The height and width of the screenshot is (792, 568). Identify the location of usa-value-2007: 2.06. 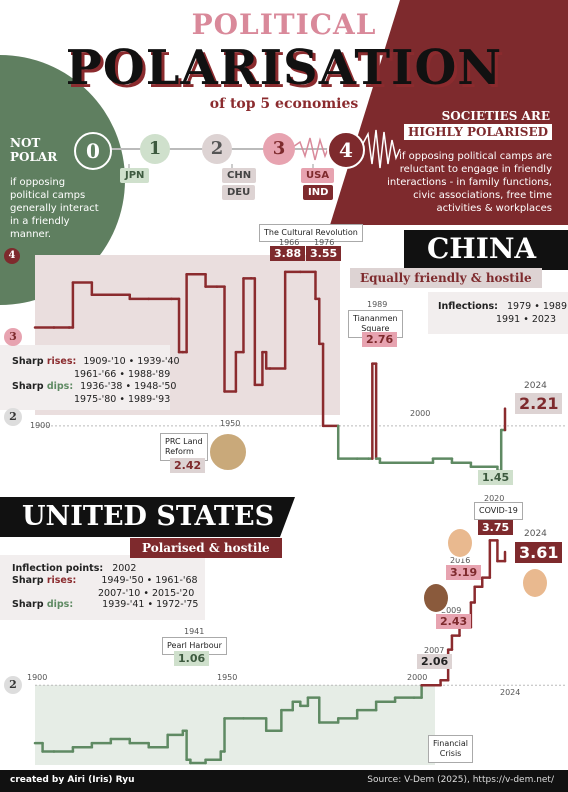
(435, 661).